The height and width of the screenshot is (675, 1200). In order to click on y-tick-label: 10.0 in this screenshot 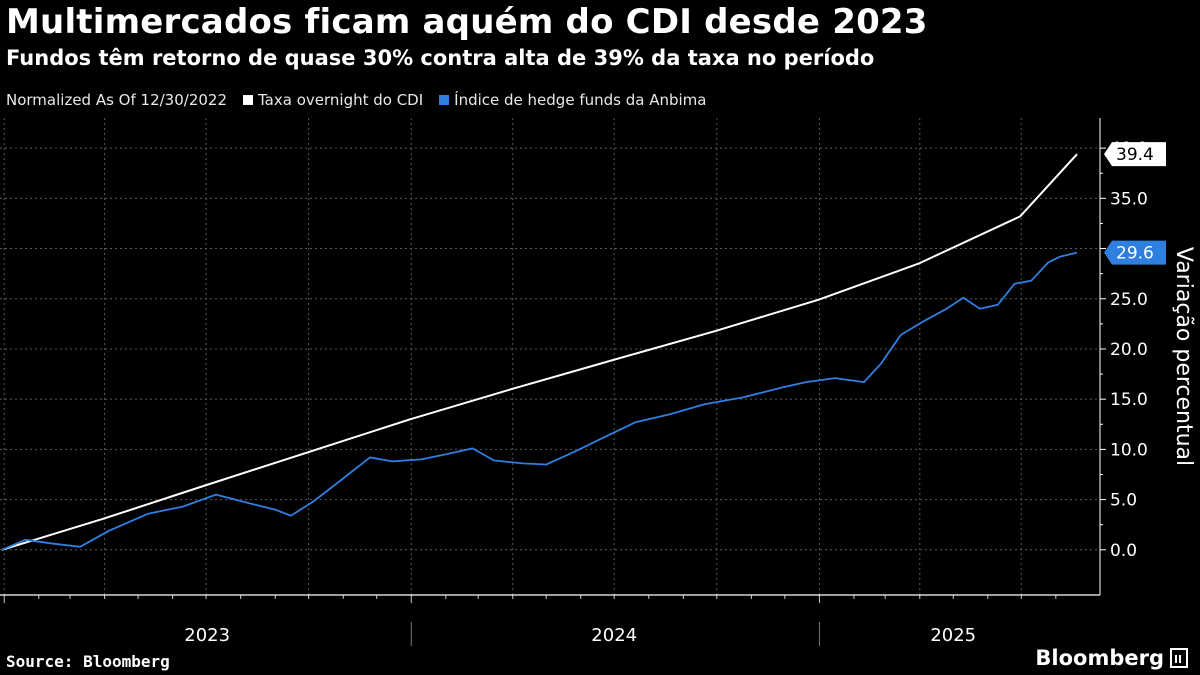, I will do `click(1129, 450)`.